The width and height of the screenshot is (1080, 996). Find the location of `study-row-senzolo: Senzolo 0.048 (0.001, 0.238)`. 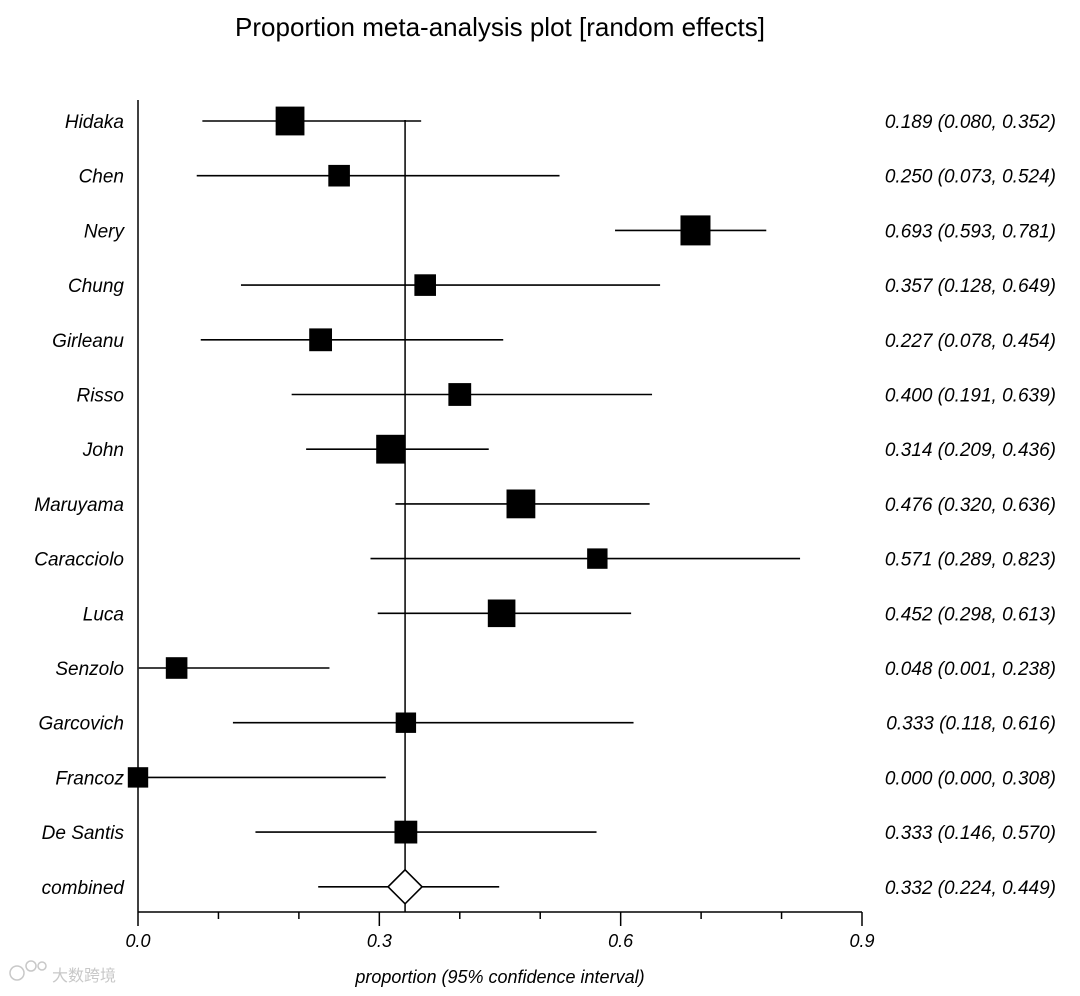

study-row-senzolo: Senzolo 0.048 (0.001, 0.238) is located at coordinates (555, 668).